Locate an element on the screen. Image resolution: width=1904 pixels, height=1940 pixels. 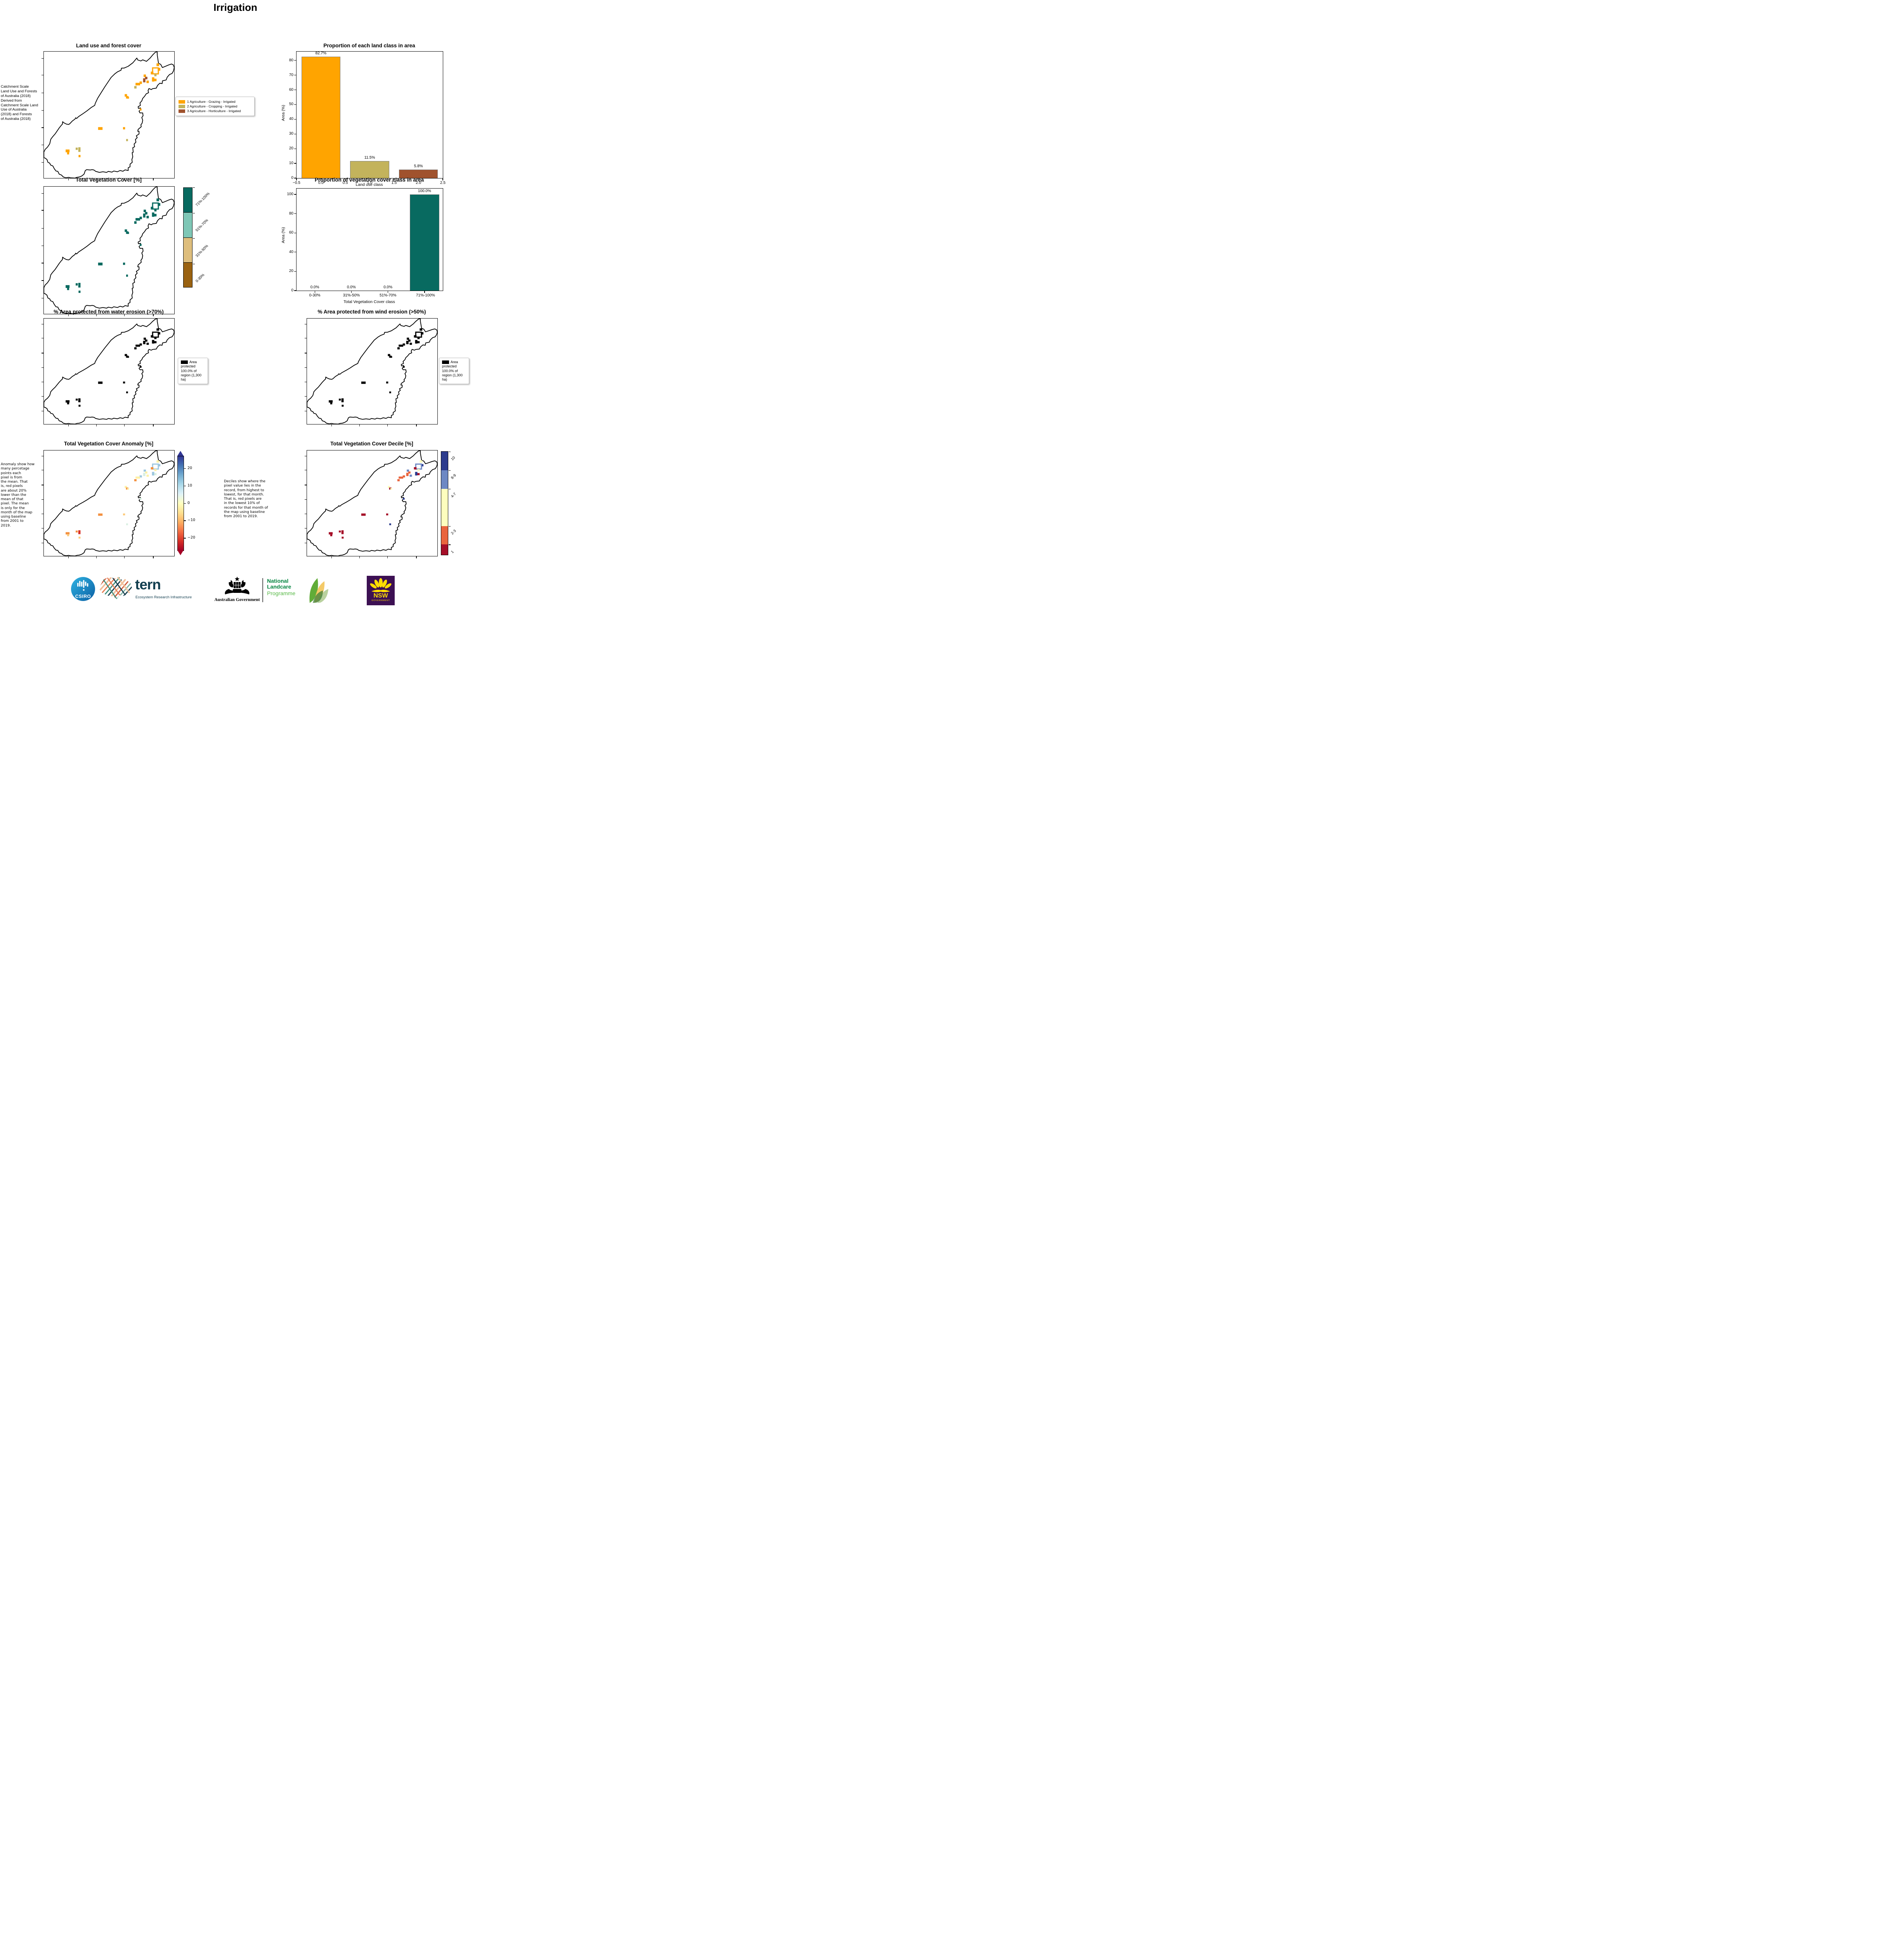
map-landuse is located at coordinates (108, 115).